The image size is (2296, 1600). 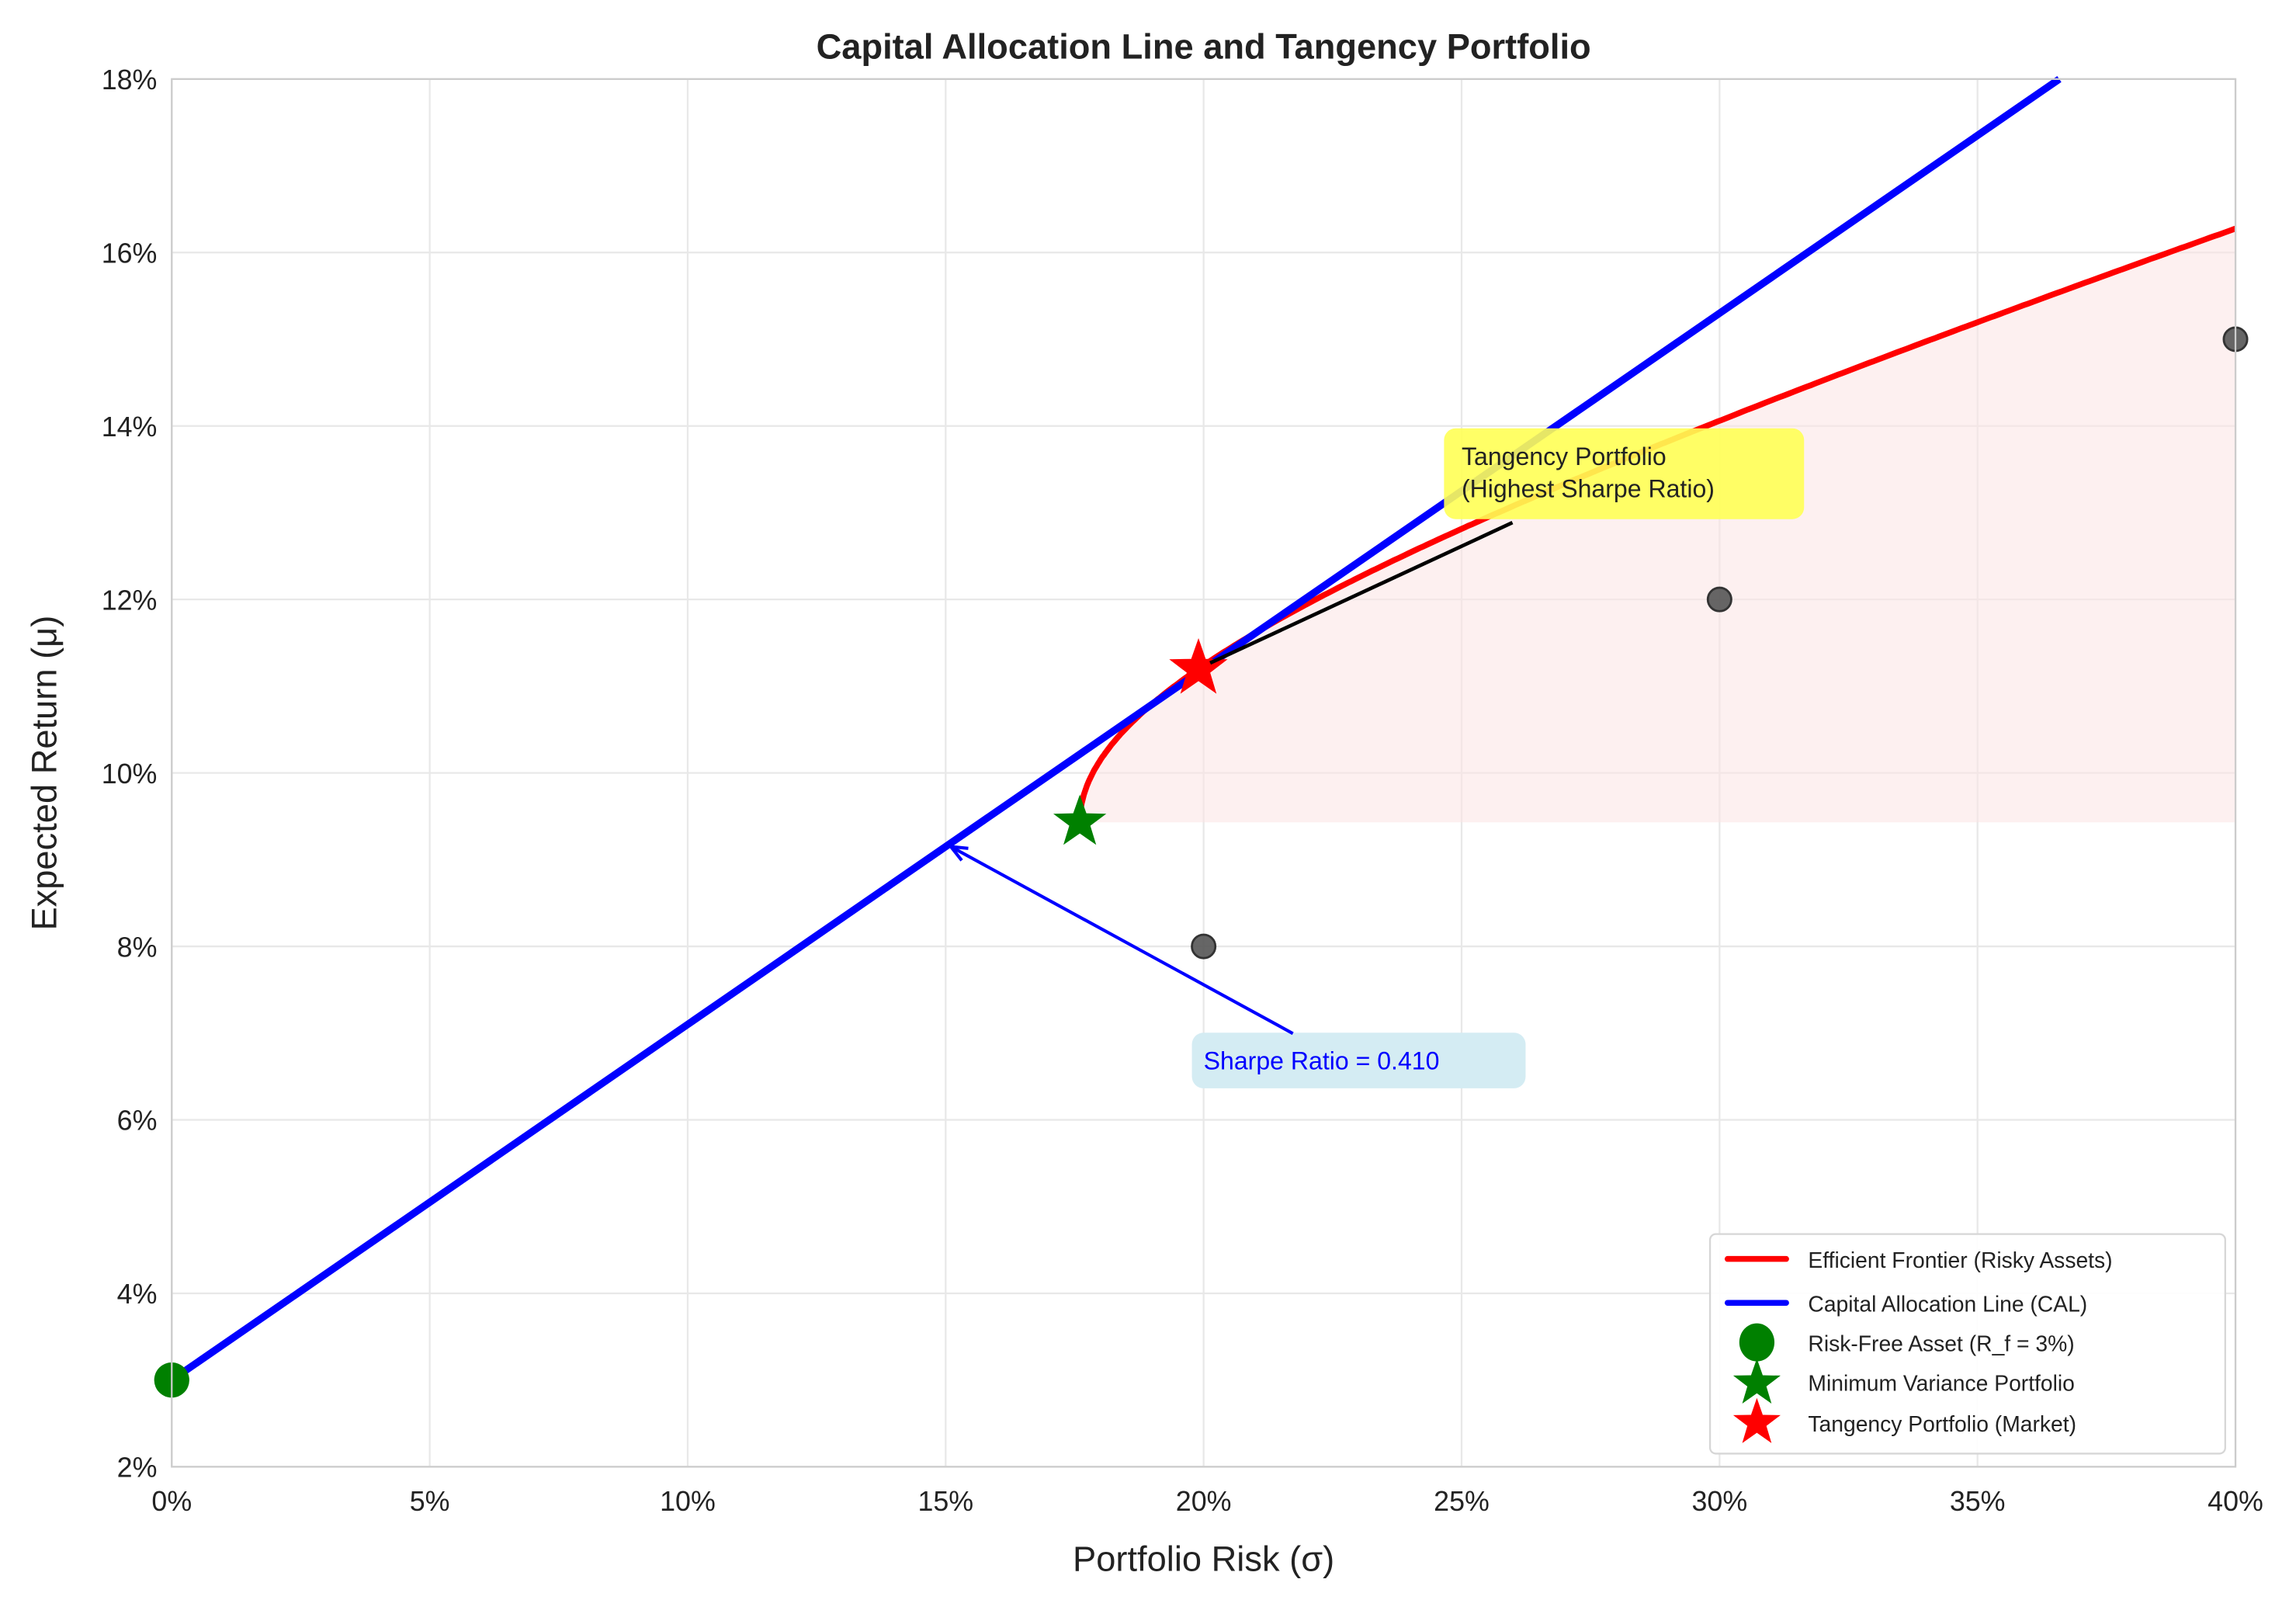 What do you see at coordinates (1080, 819) in the screenshot?
I see `min-variance-star` at bounding box center [1080, 819].